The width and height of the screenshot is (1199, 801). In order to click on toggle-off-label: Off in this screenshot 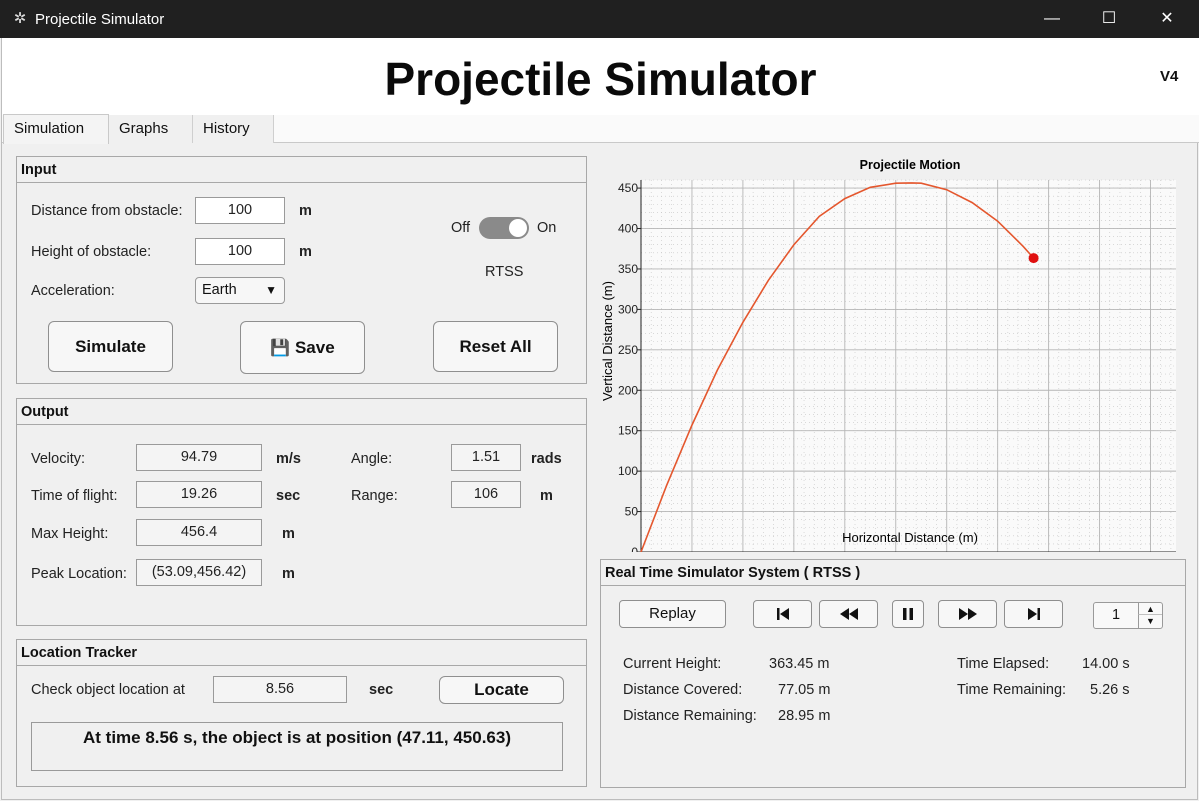, I will do `click(461, 228)`.